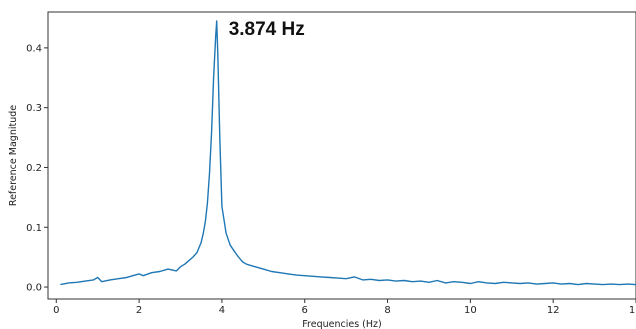 The width and height of the screenshot is (636, 329). What do you see at coordinates (34, 288) in the screenshot?
I see `y-tick-label: 0.0` at bounding box center [34, 288].